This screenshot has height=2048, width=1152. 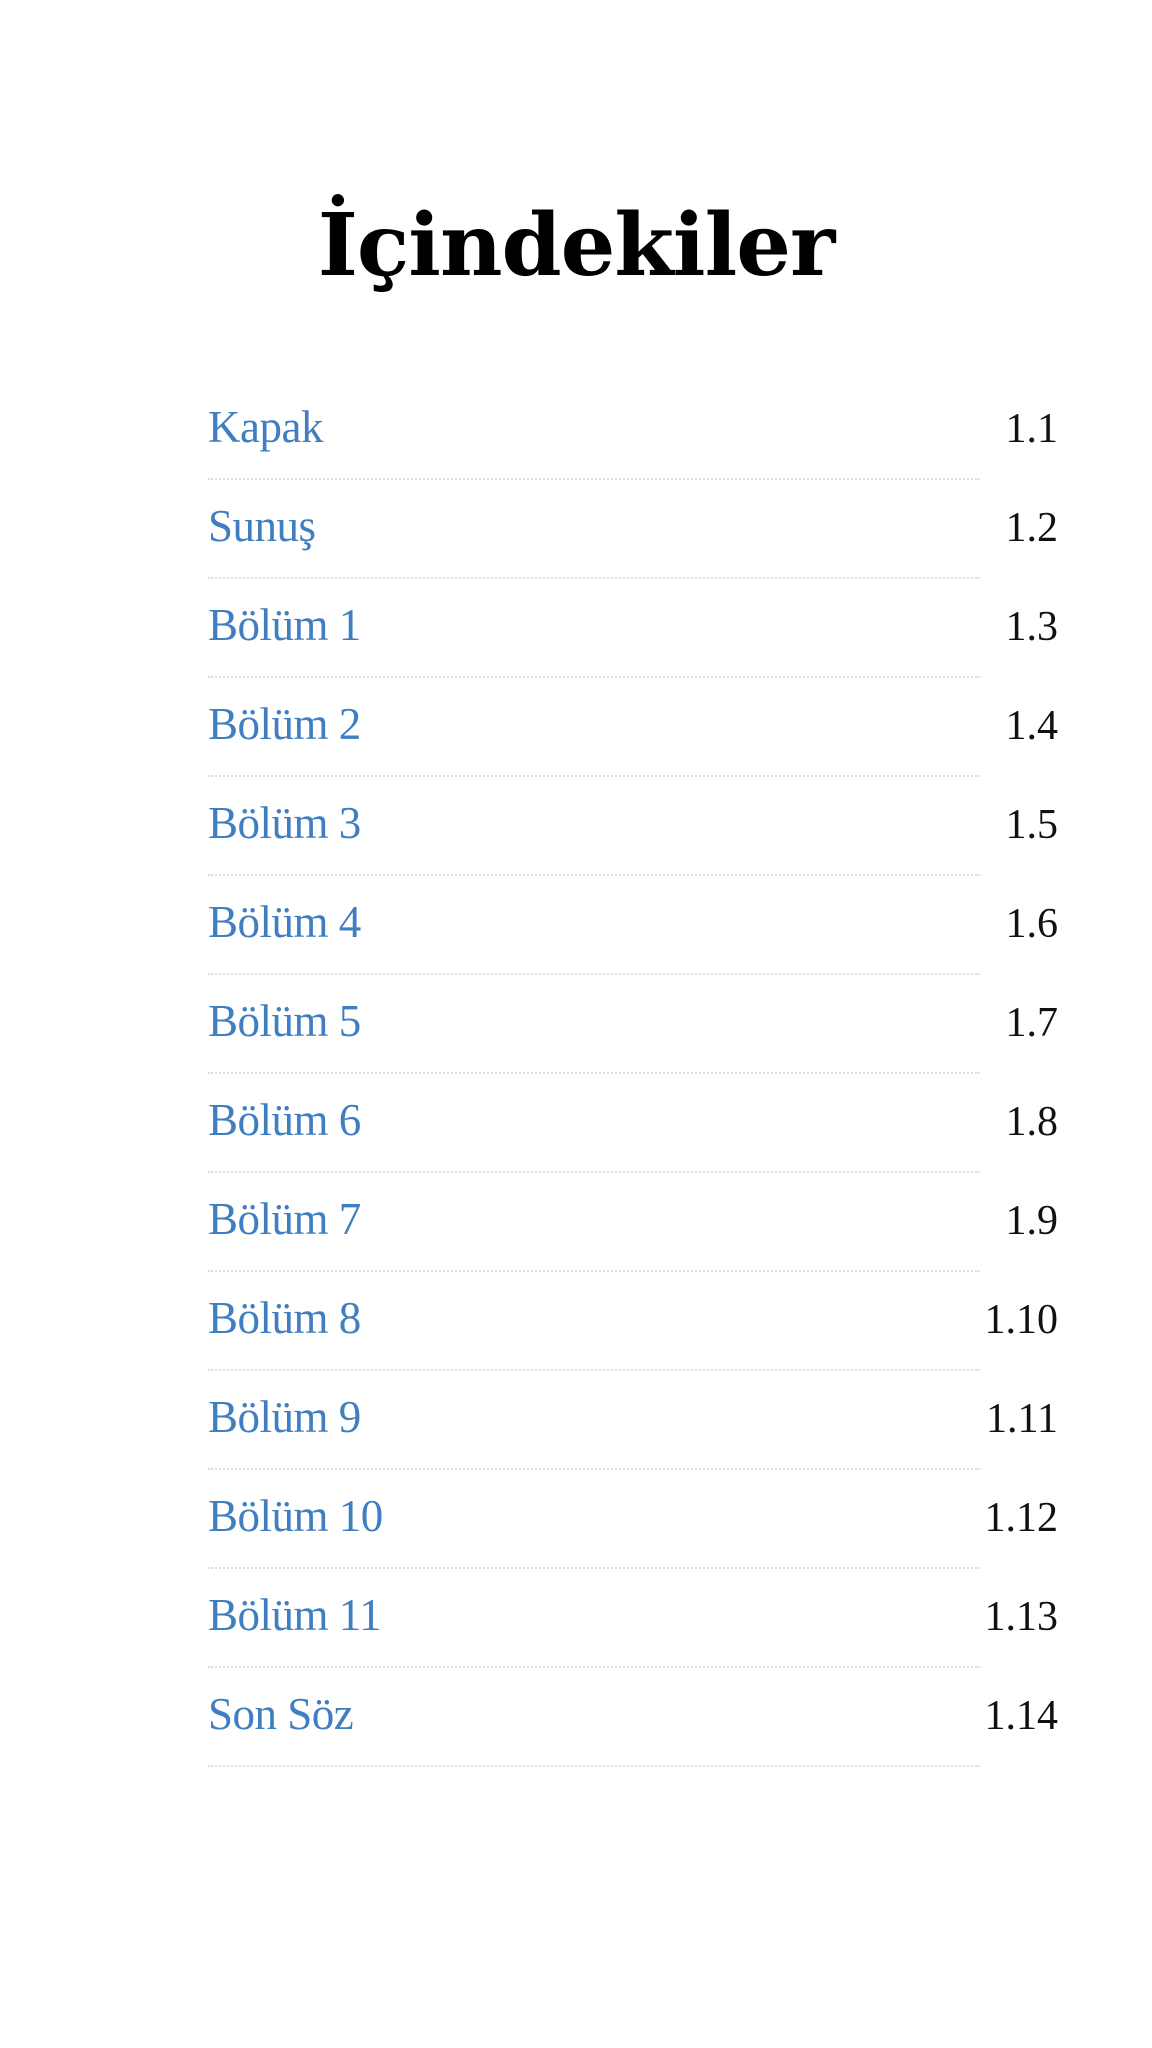 I want to click on toc-link-bolum-9: Bölüm 9, so click(x=284, y=1417).